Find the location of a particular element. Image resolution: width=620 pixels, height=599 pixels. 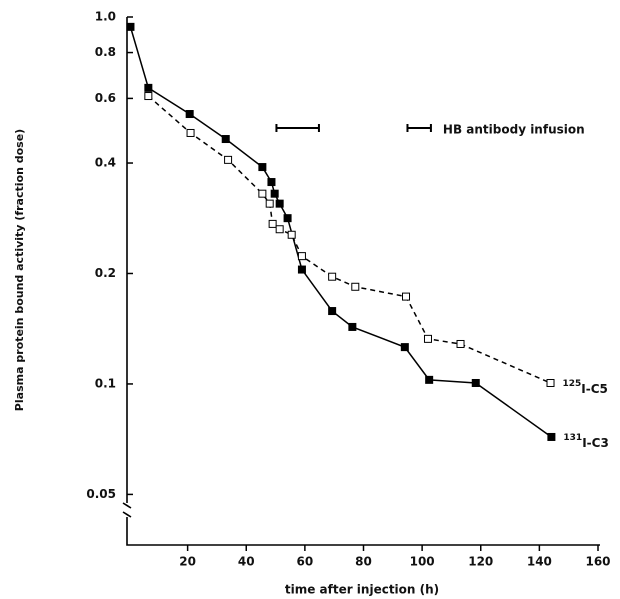

series-label: 125I-C5 is located at coordinates (585, 386).